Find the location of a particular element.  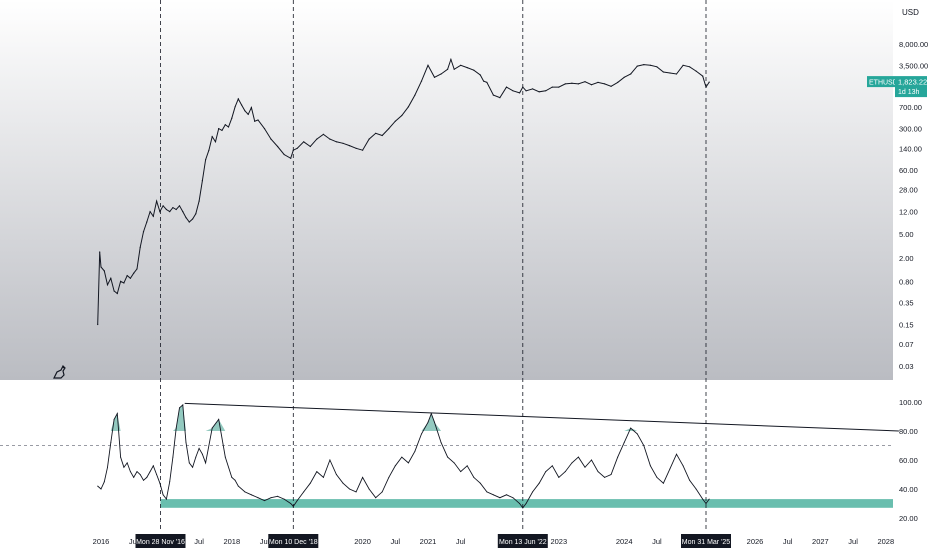

time-tick-label: 2024 is located at coordinates (624, 541).